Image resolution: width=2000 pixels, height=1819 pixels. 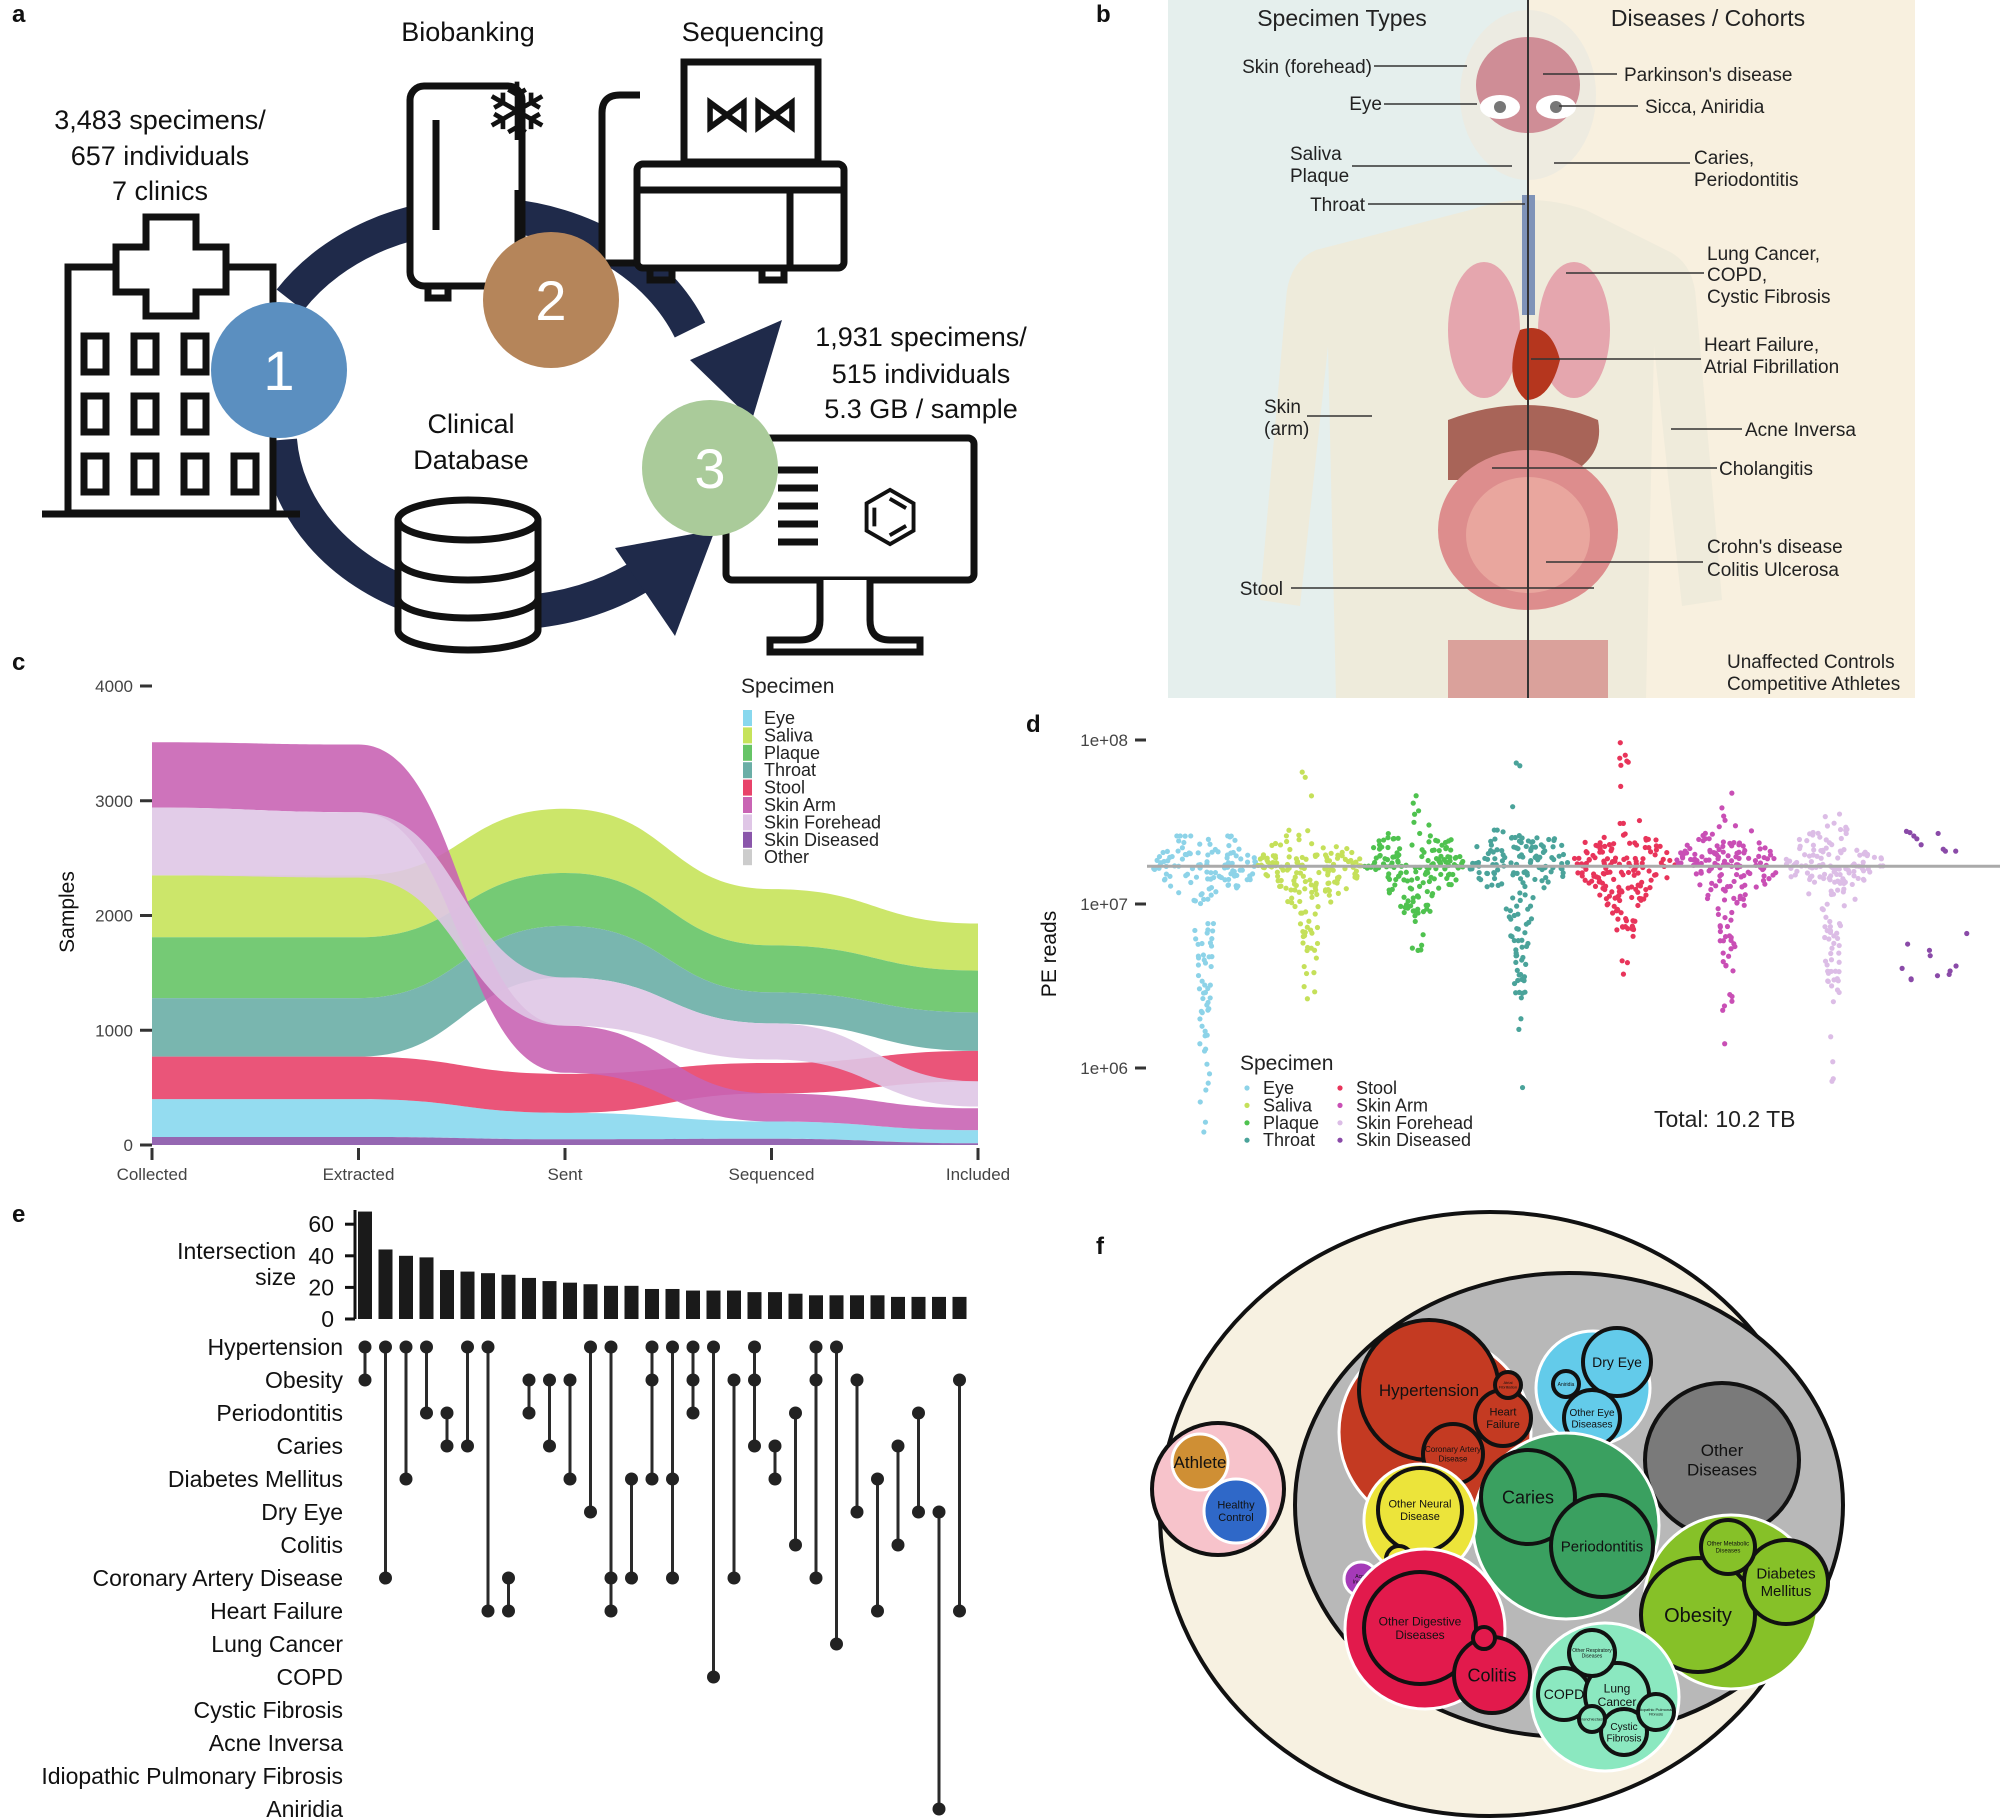 I want to click on legend-dot-throat, so click(x=1247, y=1140).